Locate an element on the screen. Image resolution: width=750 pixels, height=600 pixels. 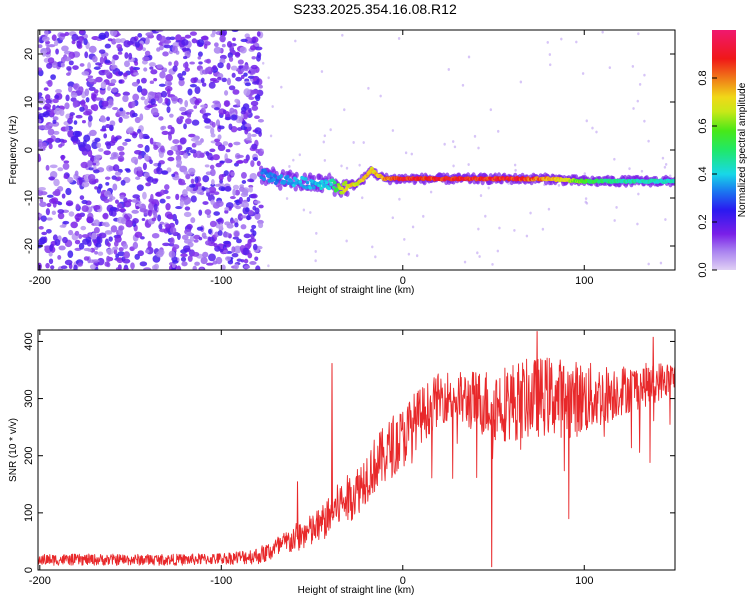
snr-x-tick-label: 0 is located at coordinates (403, 581).